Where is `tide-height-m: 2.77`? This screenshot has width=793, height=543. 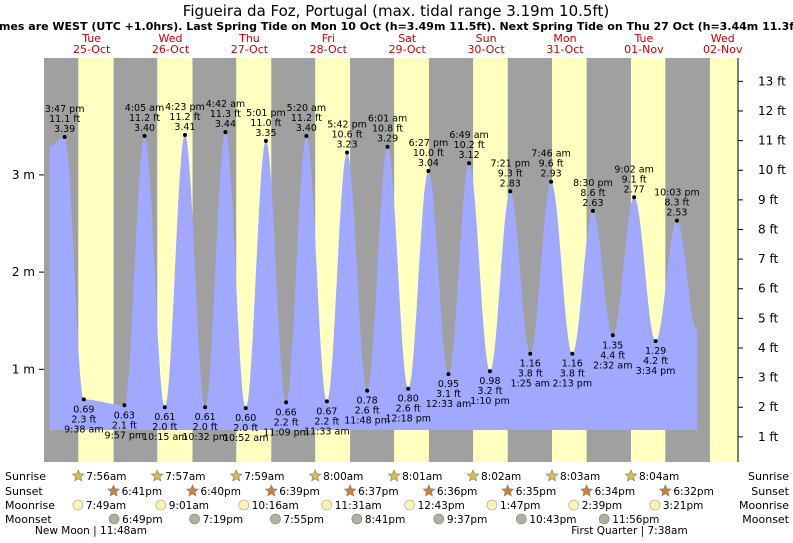 tide-height-m: 2.77 is located at coordinates (634, 189).